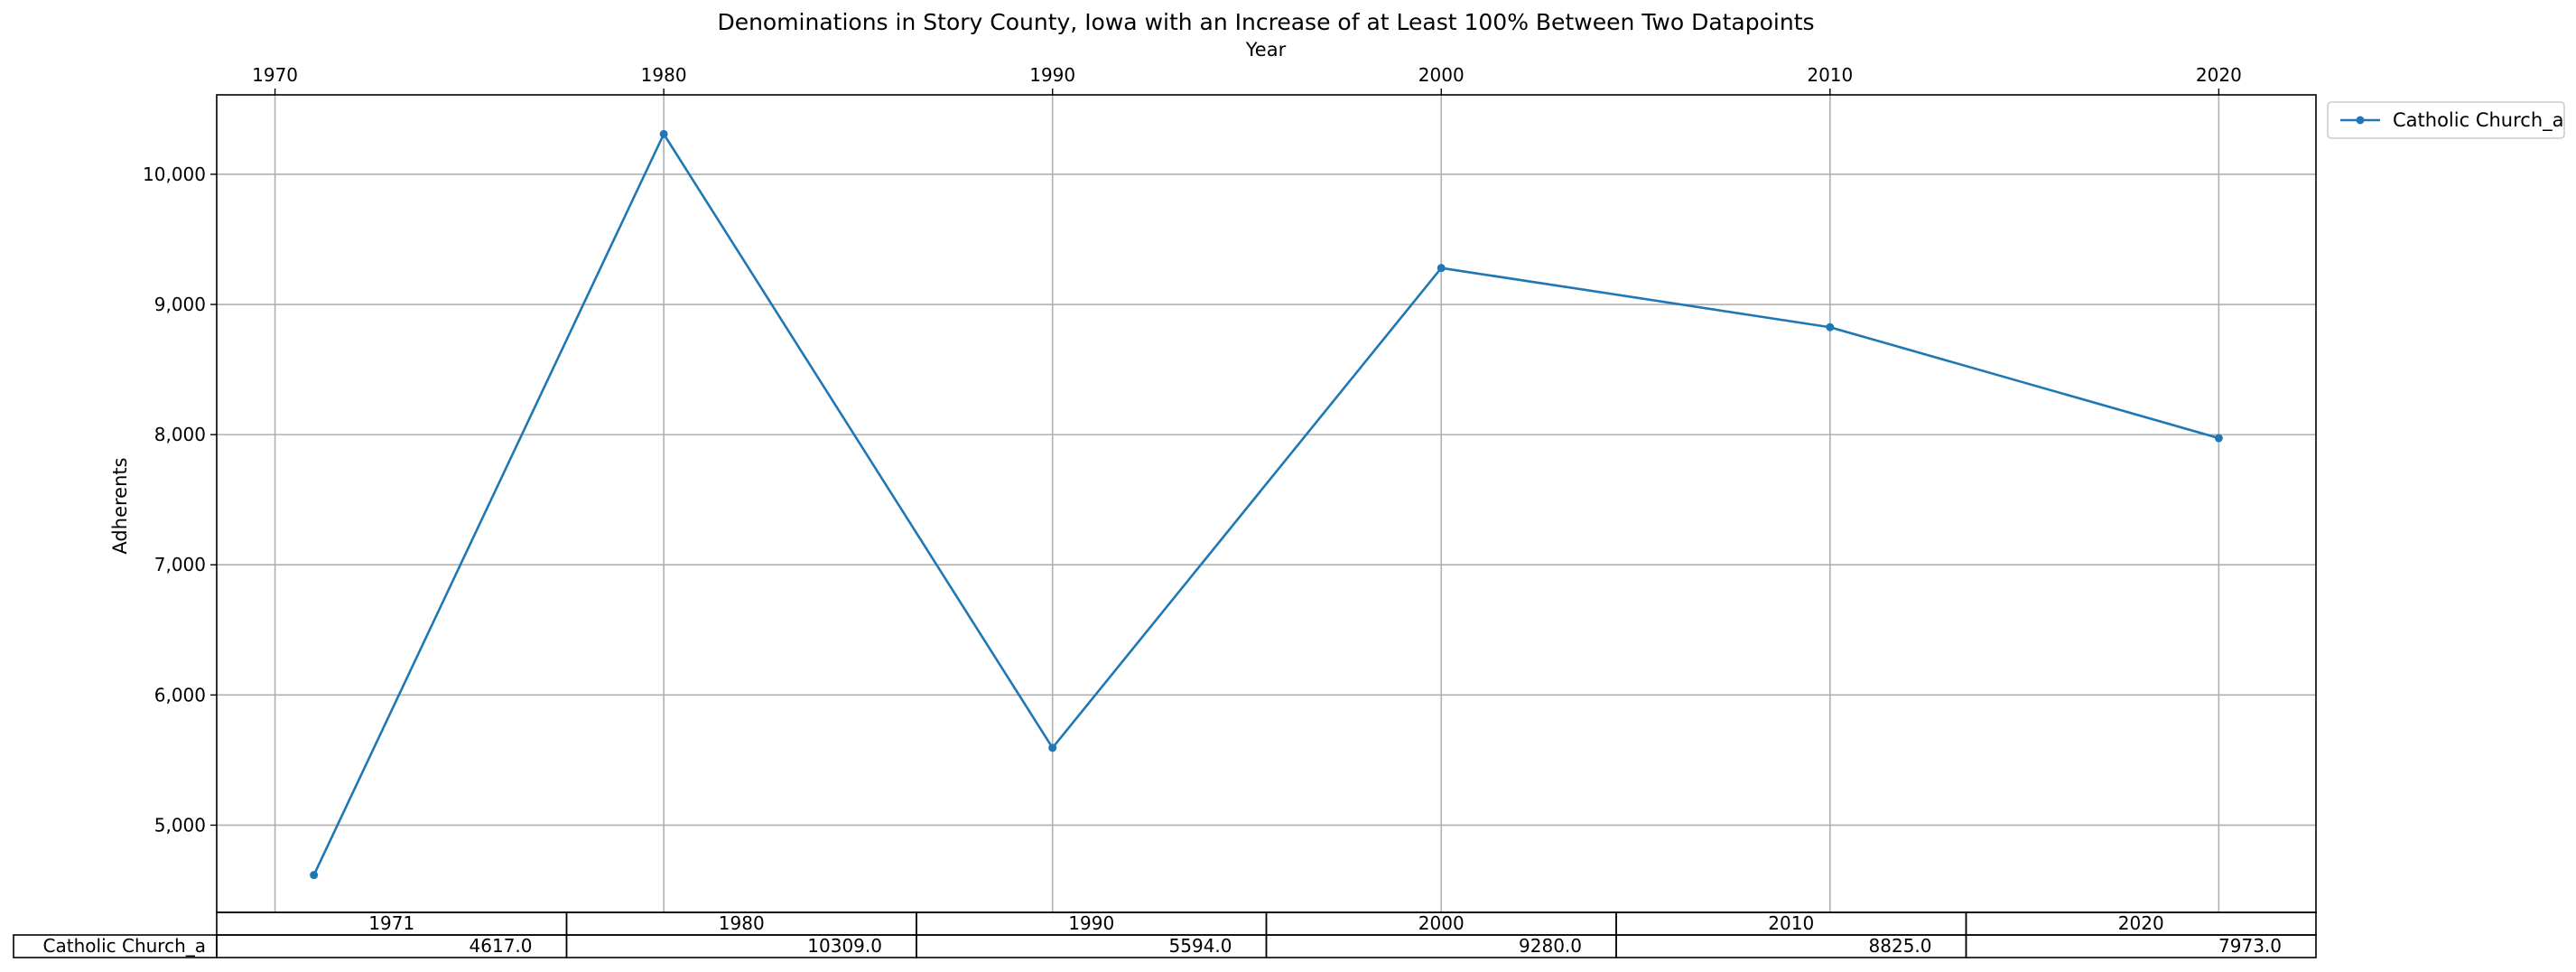 This screenshot has width=2576, height=972. I want to click on y-axis-label: Adherents, so click(120, 505).